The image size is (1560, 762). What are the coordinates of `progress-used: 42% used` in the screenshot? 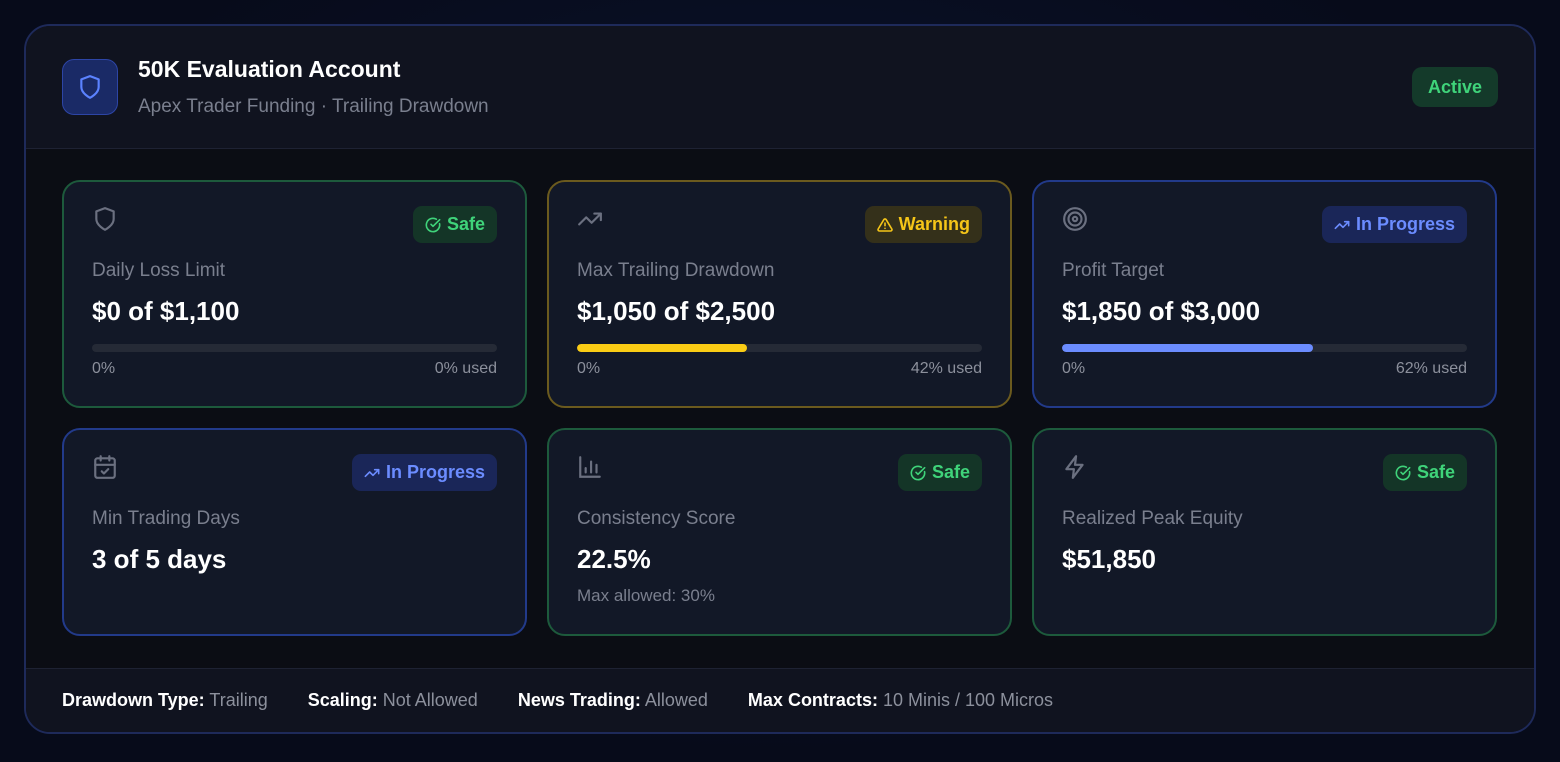 It's located at (946, 368).